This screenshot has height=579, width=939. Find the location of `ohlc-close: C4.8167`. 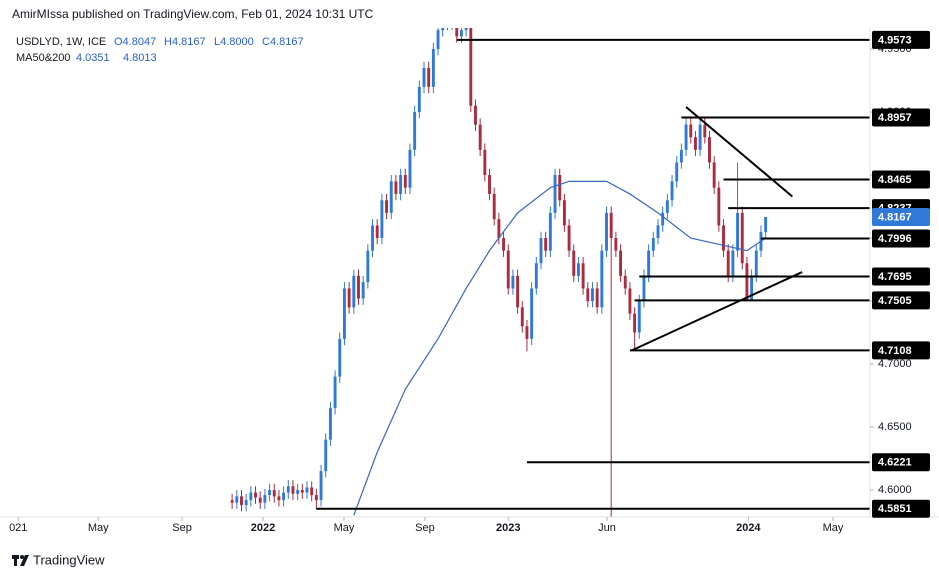

ohlc-close: C4.8167 is located at coordinates (283, 42).